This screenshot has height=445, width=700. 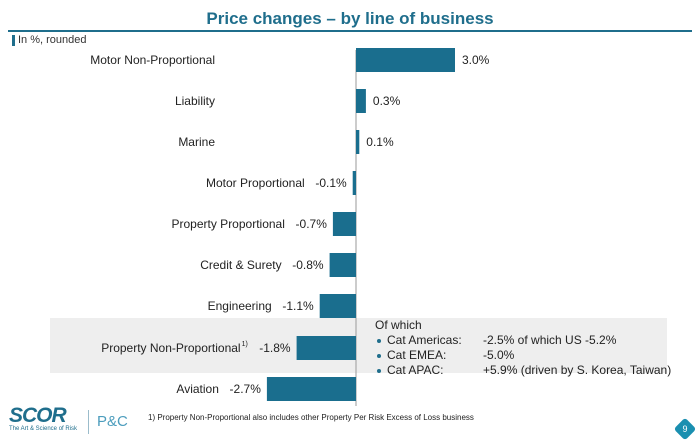 What do you see at coordinates (331, 183) in the screenshot?
I see `value-label: -0.1%` at bounding box center [331, 183].